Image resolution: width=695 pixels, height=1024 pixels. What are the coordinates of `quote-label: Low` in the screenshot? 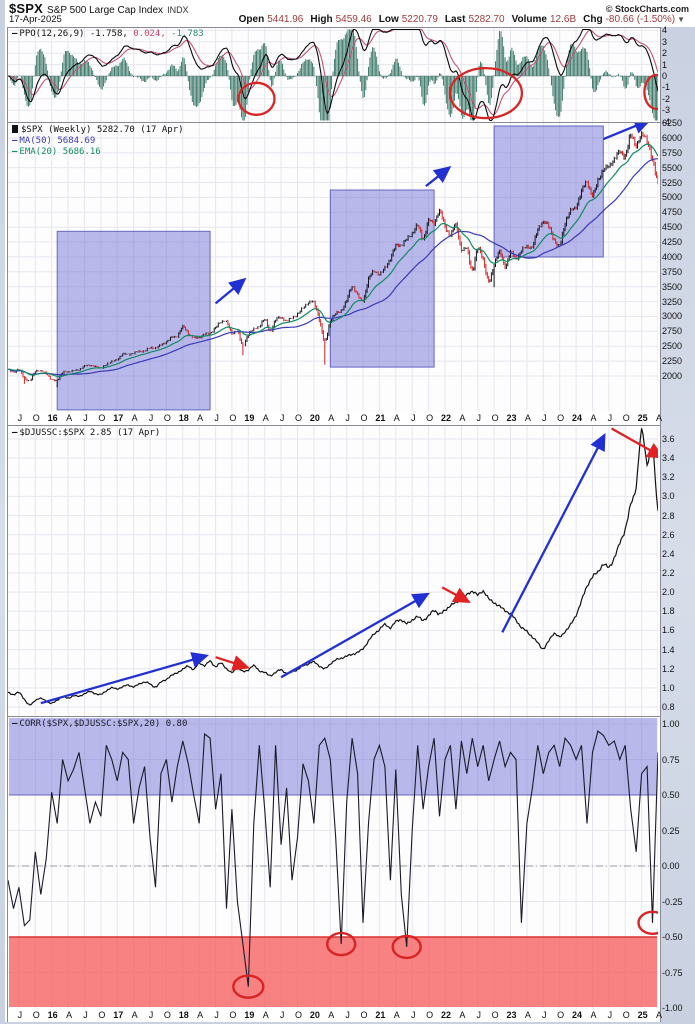 It's located at (388, 19).